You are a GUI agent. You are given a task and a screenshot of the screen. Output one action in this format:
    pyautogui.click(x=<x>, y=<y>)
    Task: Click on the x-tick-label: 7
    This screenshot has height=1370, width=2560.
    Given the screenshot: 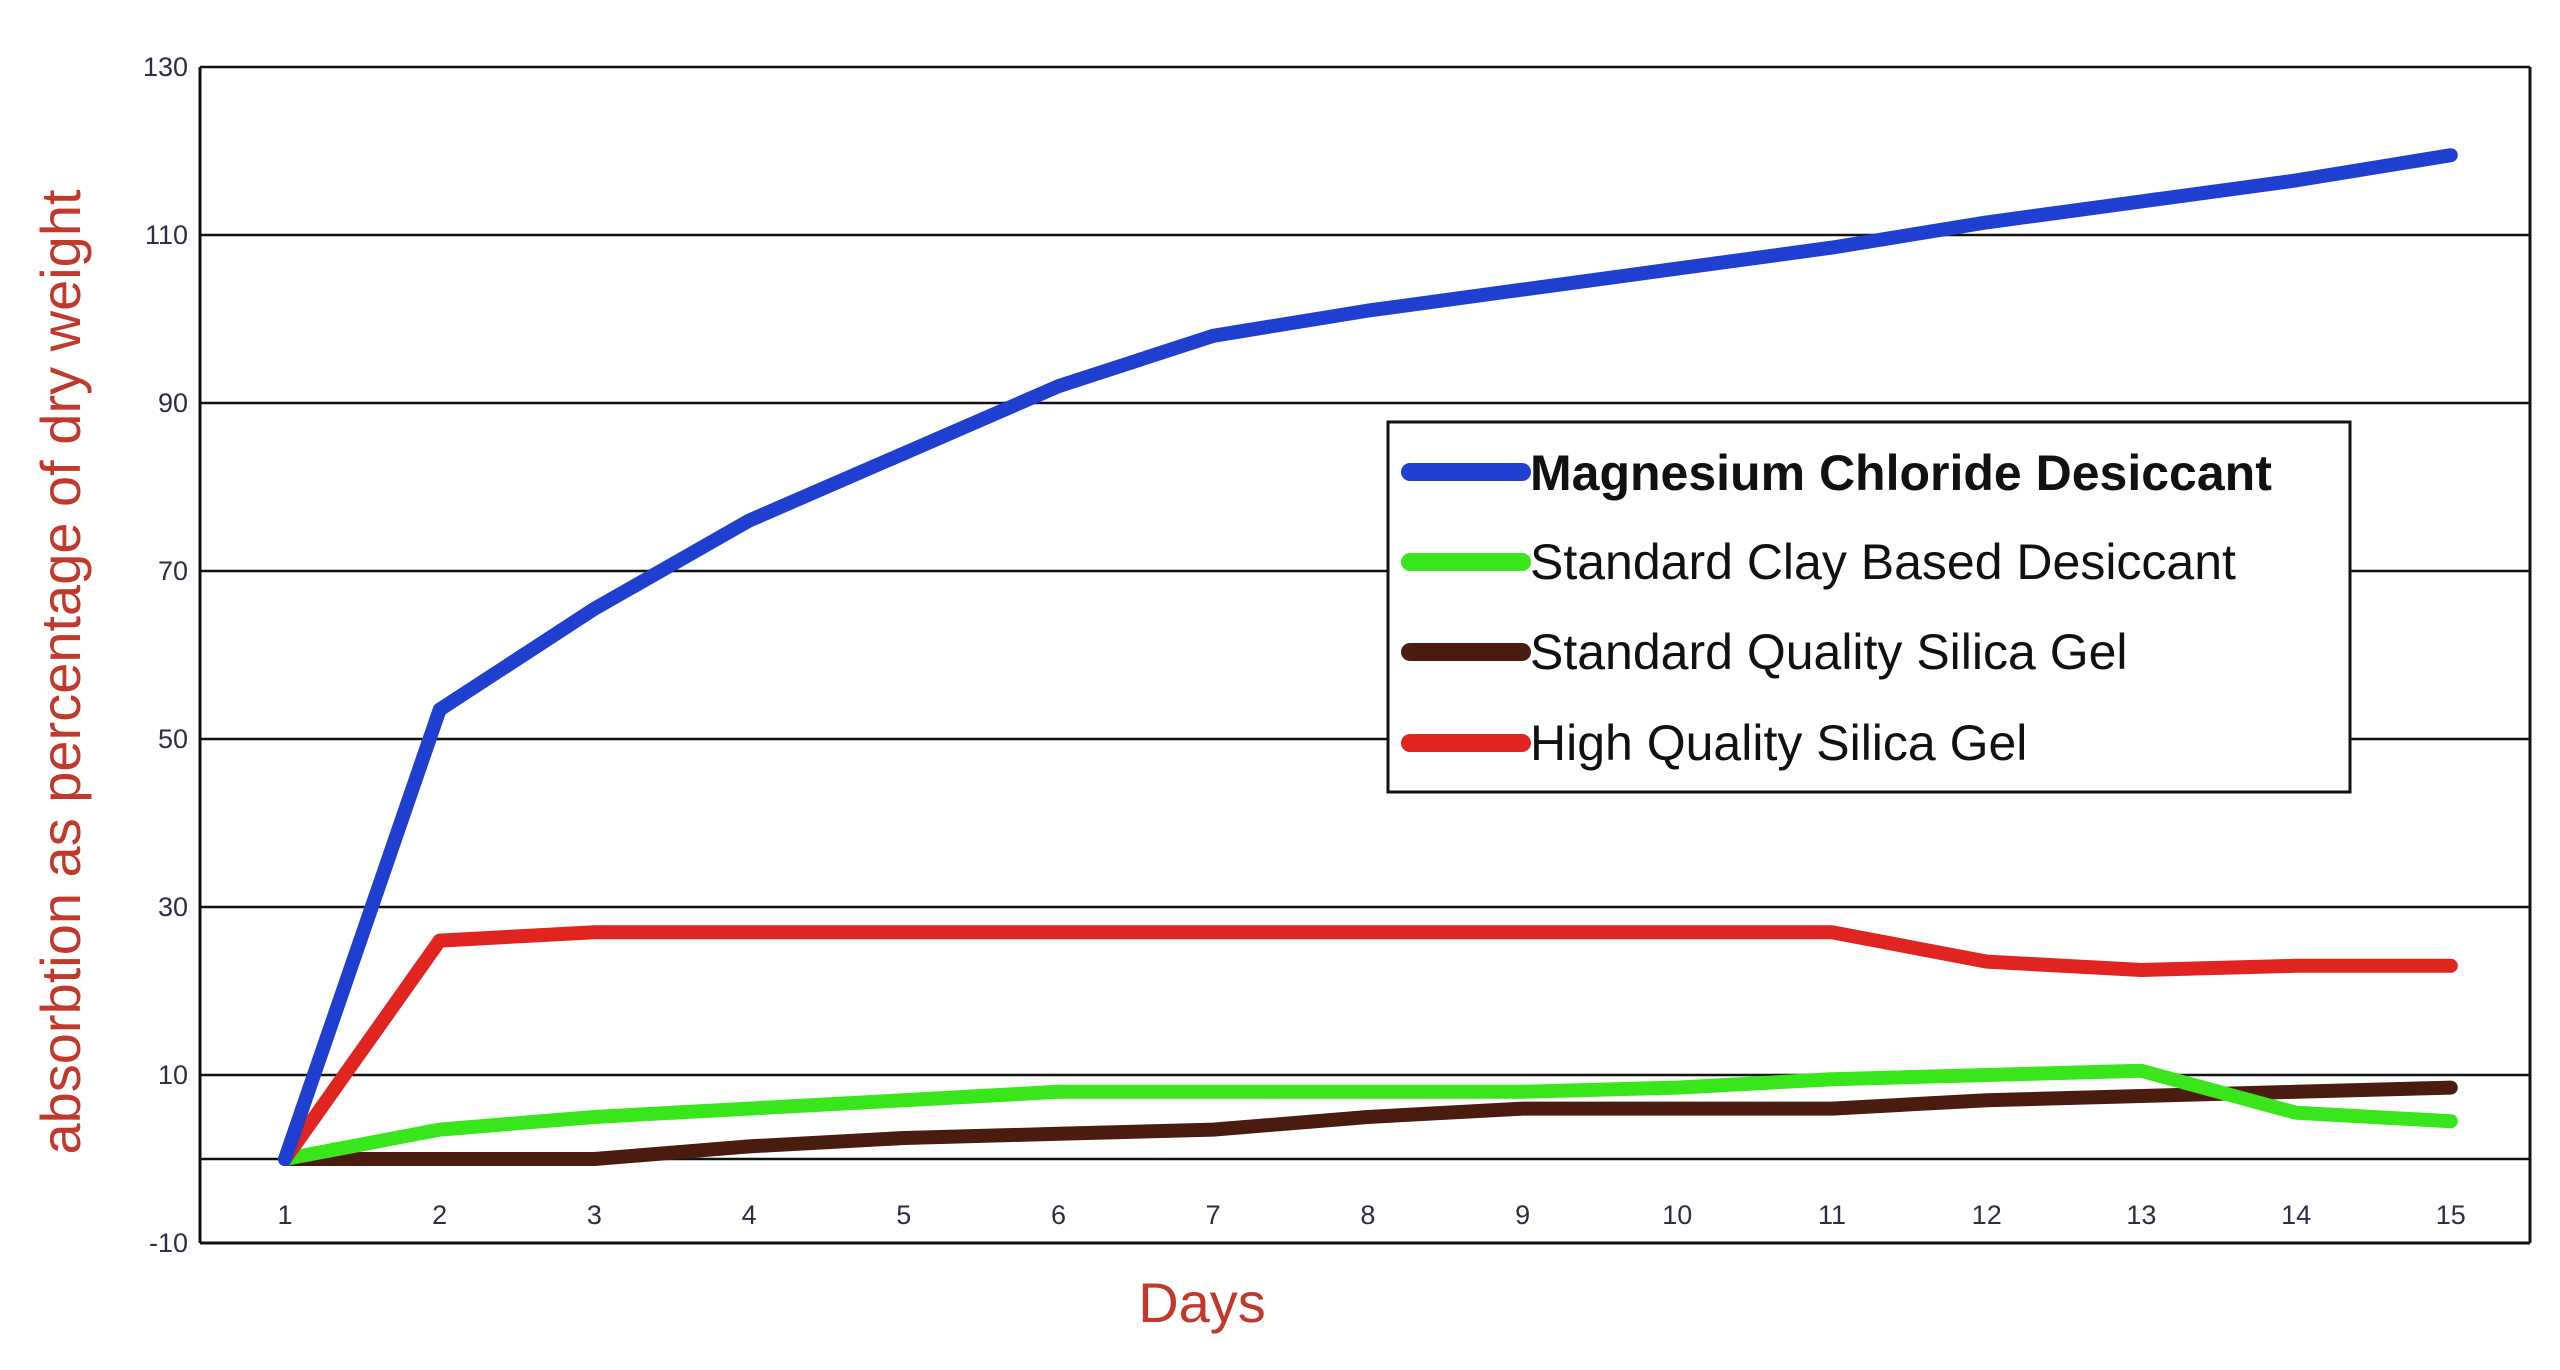 What is the action you would take?
    pyautogui.click(x=1213, y=1215)
    